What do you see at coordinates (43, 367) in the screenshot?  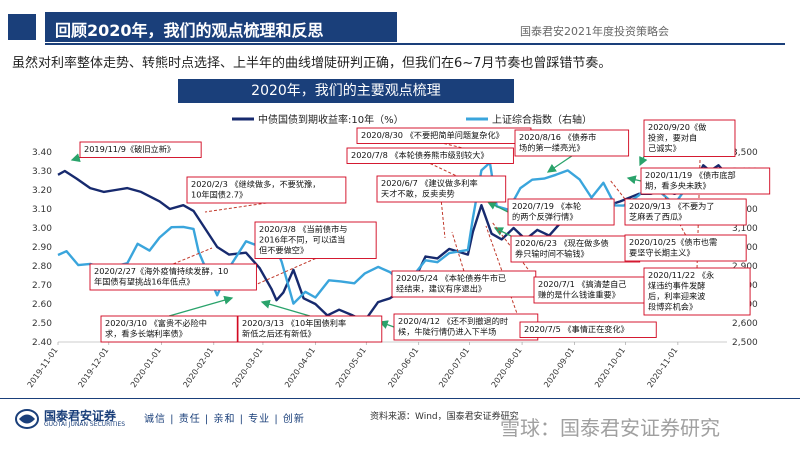 I see `x-tick-label: 2019-11-01` at bounding box center [43, 367].